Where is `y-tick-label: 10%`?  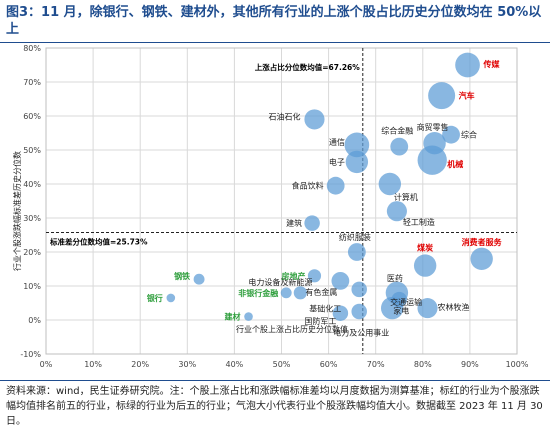 y-tick-label: 10% is located at coordinates (32, 286).